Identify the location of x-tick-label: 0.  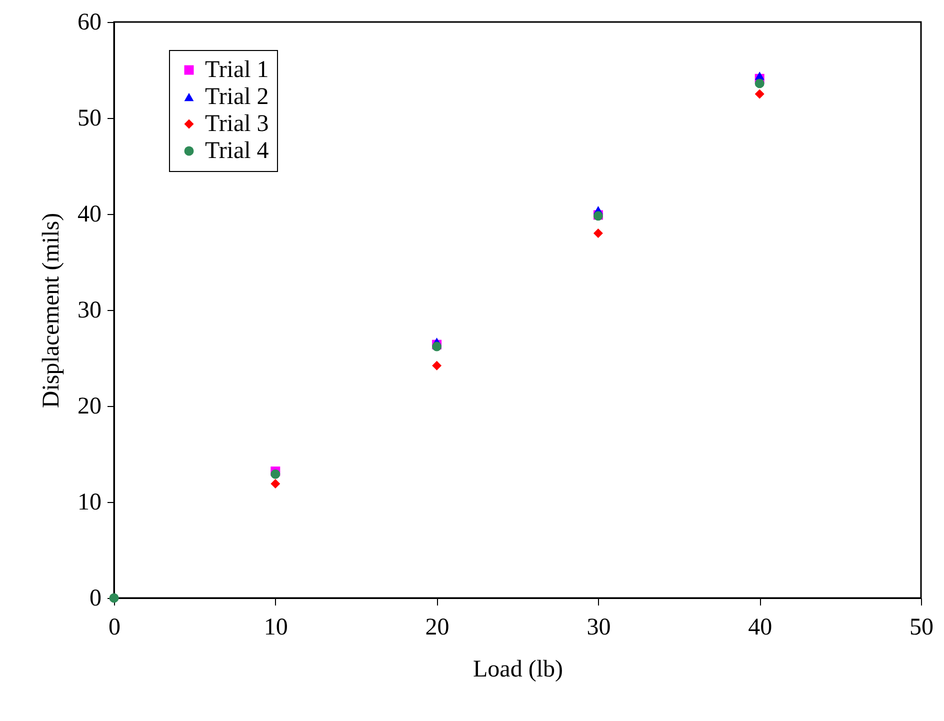
(114, 627).